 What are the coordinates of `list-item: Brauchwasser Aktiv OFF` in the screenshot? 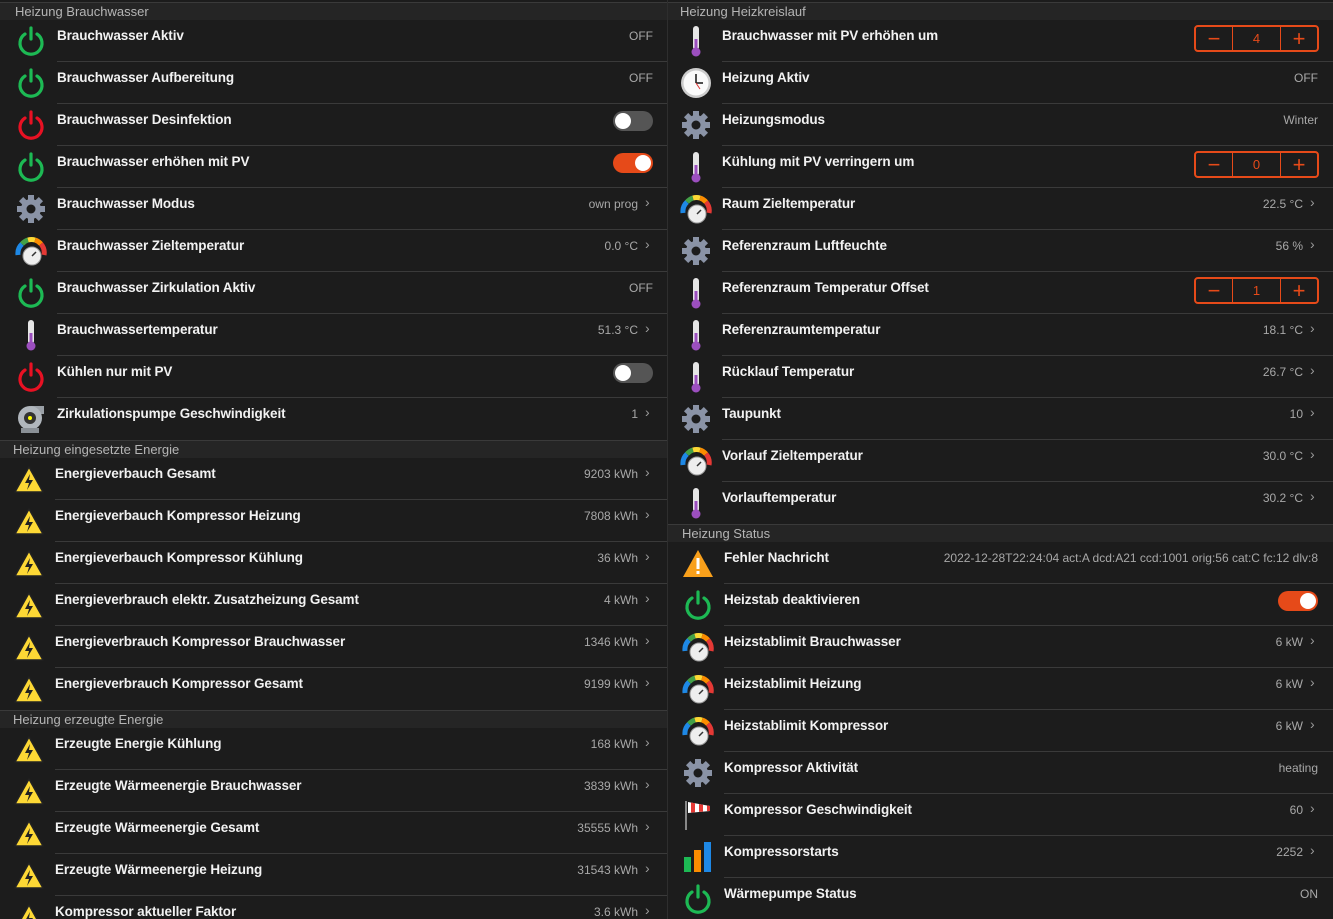 It's located at (333, 41).